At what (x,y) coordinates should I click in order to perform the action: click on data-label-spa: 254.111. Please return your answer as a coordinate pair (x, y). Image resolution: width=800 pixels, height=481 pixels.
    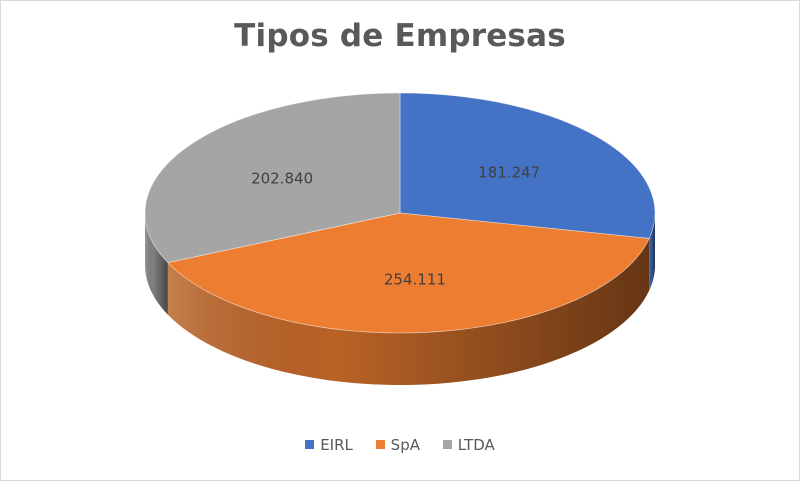
    Looking at the image, I should click on (415, 280).